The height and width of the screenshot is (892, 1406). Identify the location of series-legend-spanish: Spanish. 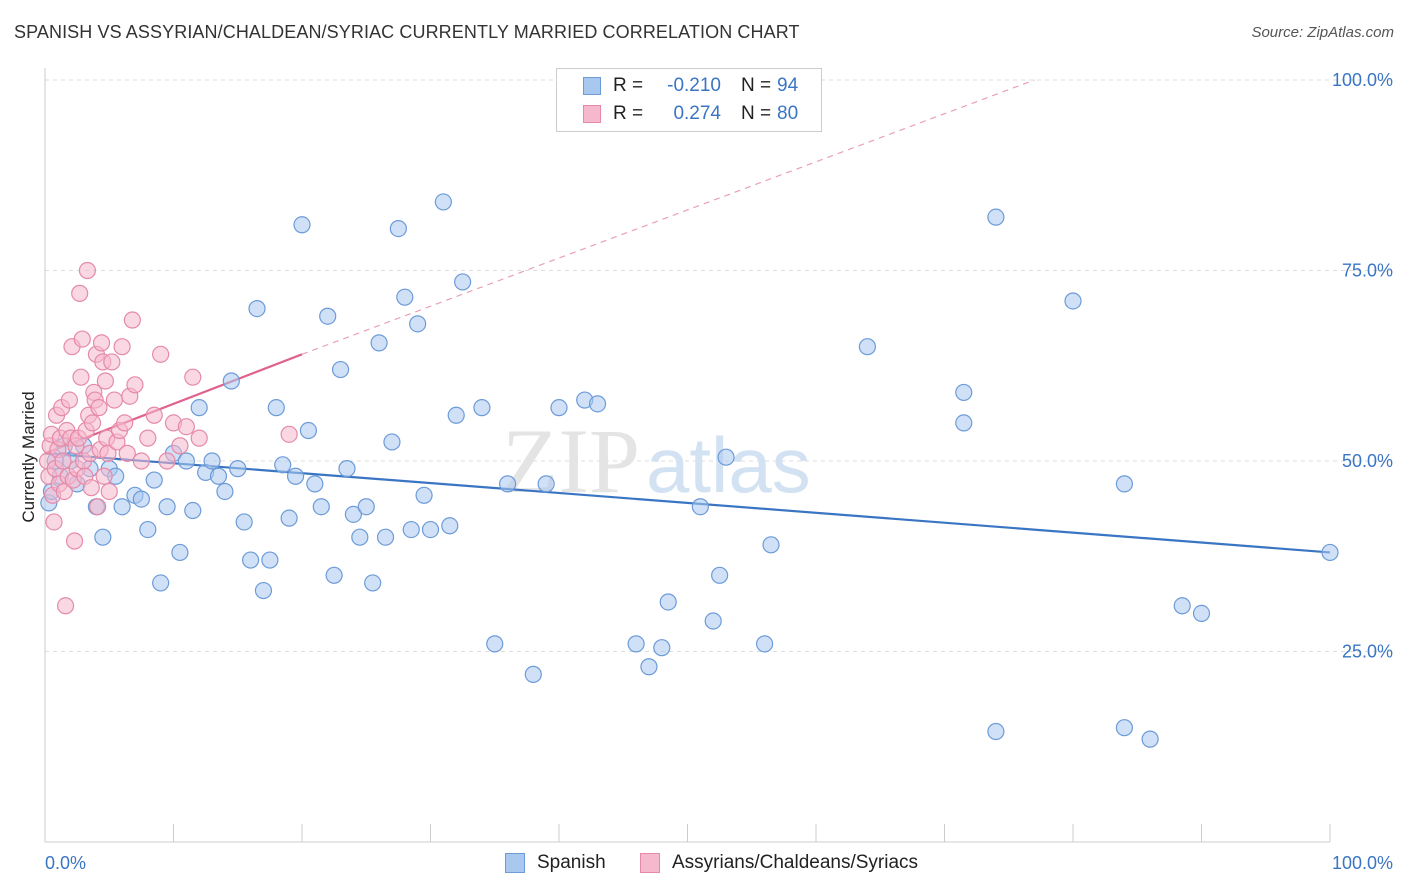
(555, 863).